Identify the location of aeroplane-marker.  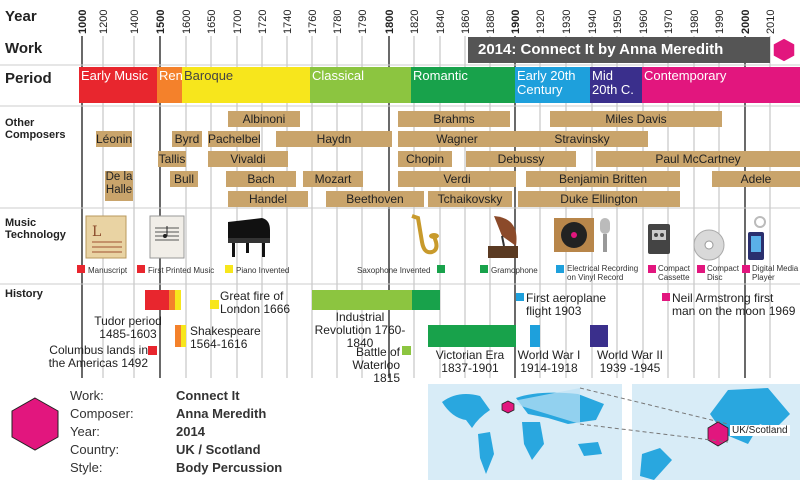
(520, 297).